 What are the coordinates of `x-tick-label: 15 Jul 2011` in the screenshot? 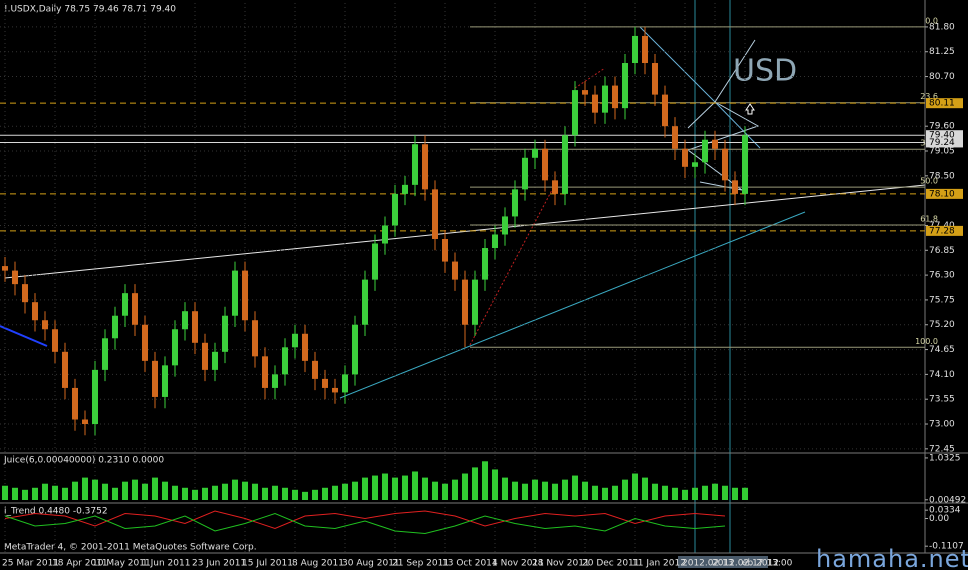 It's located at (267, 564).